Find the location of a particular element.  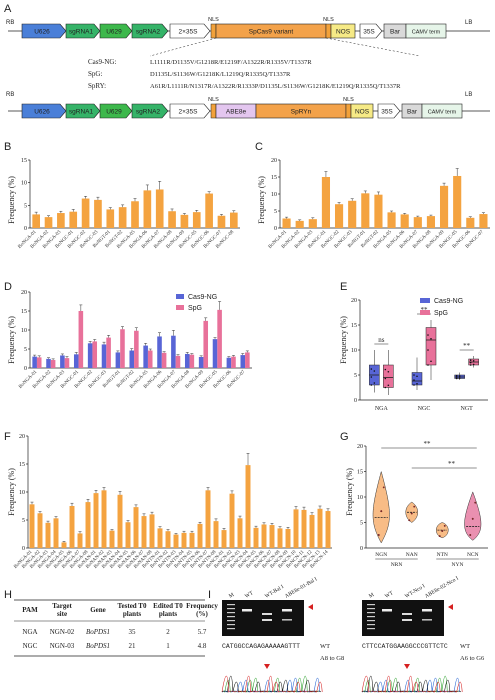

table-cell: BoPDS1 is located at coordinates (98, 646).